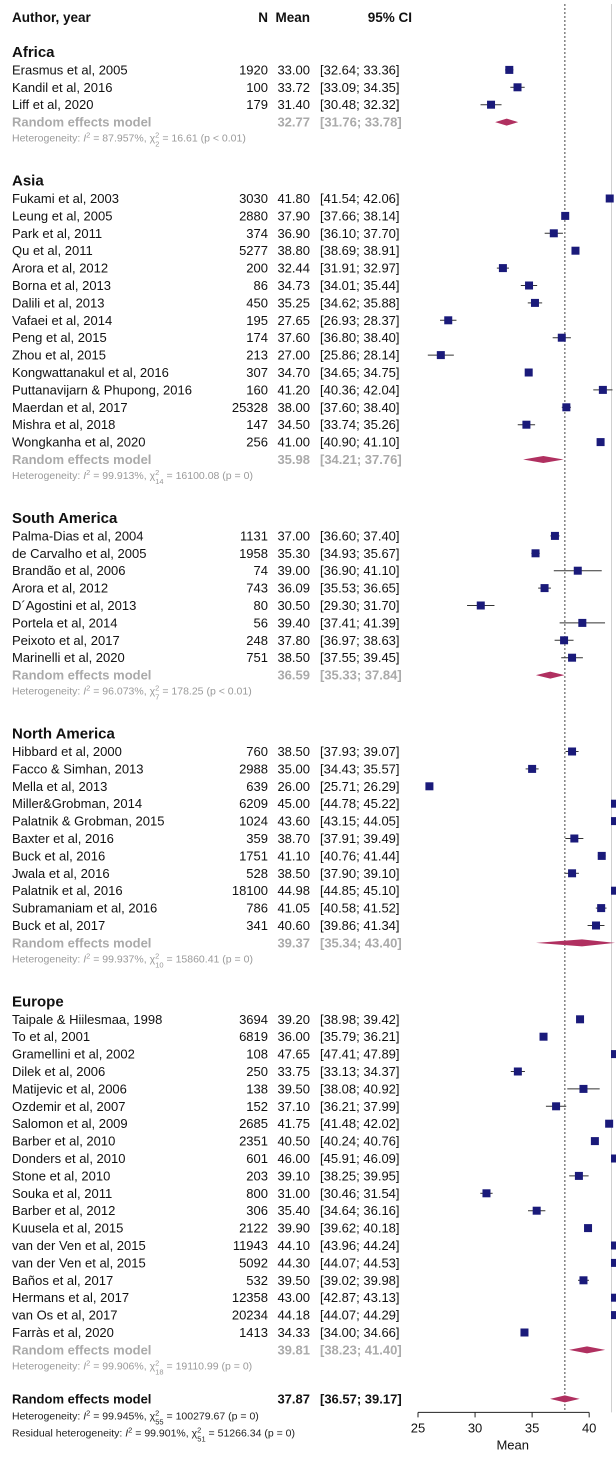  What do you see at coordinates (360, 873) in the screenshot?
I see `study-ci: [37.90; 39.10]` at bounding box center [360, 873].